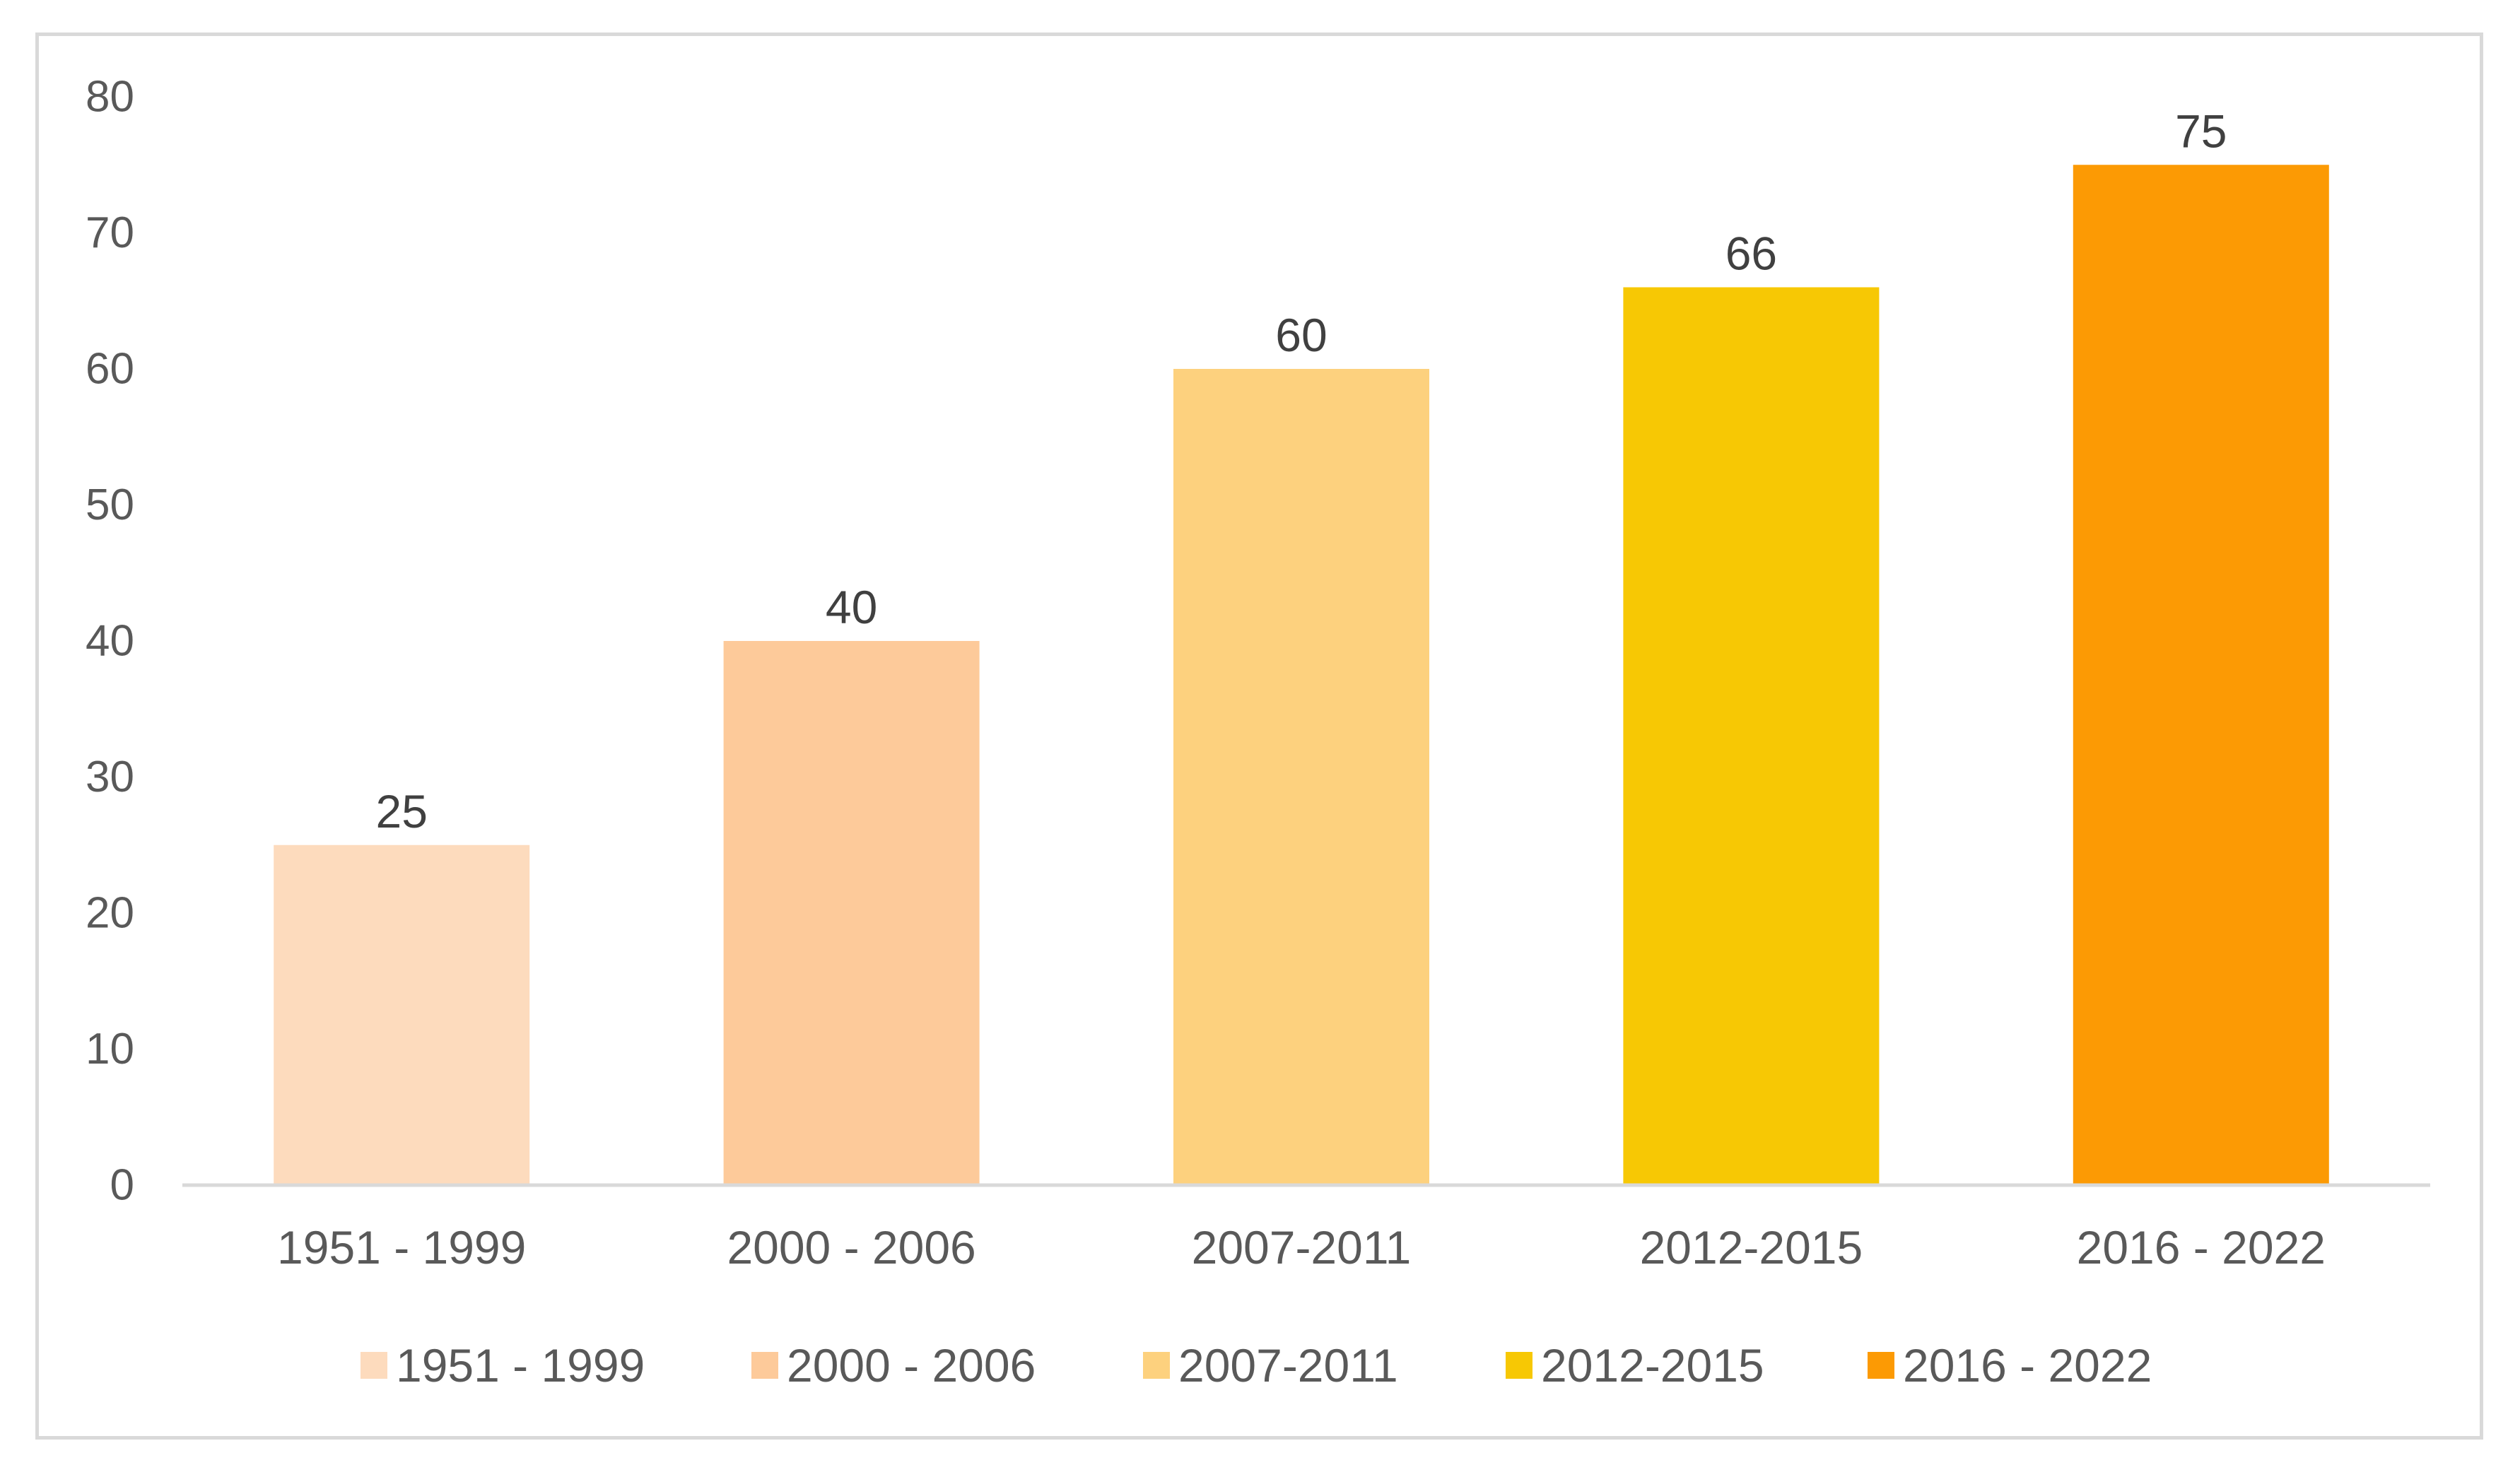 The image size is (2520, 1477). I want to click on y-tick-label: 40, so click(110, 641).